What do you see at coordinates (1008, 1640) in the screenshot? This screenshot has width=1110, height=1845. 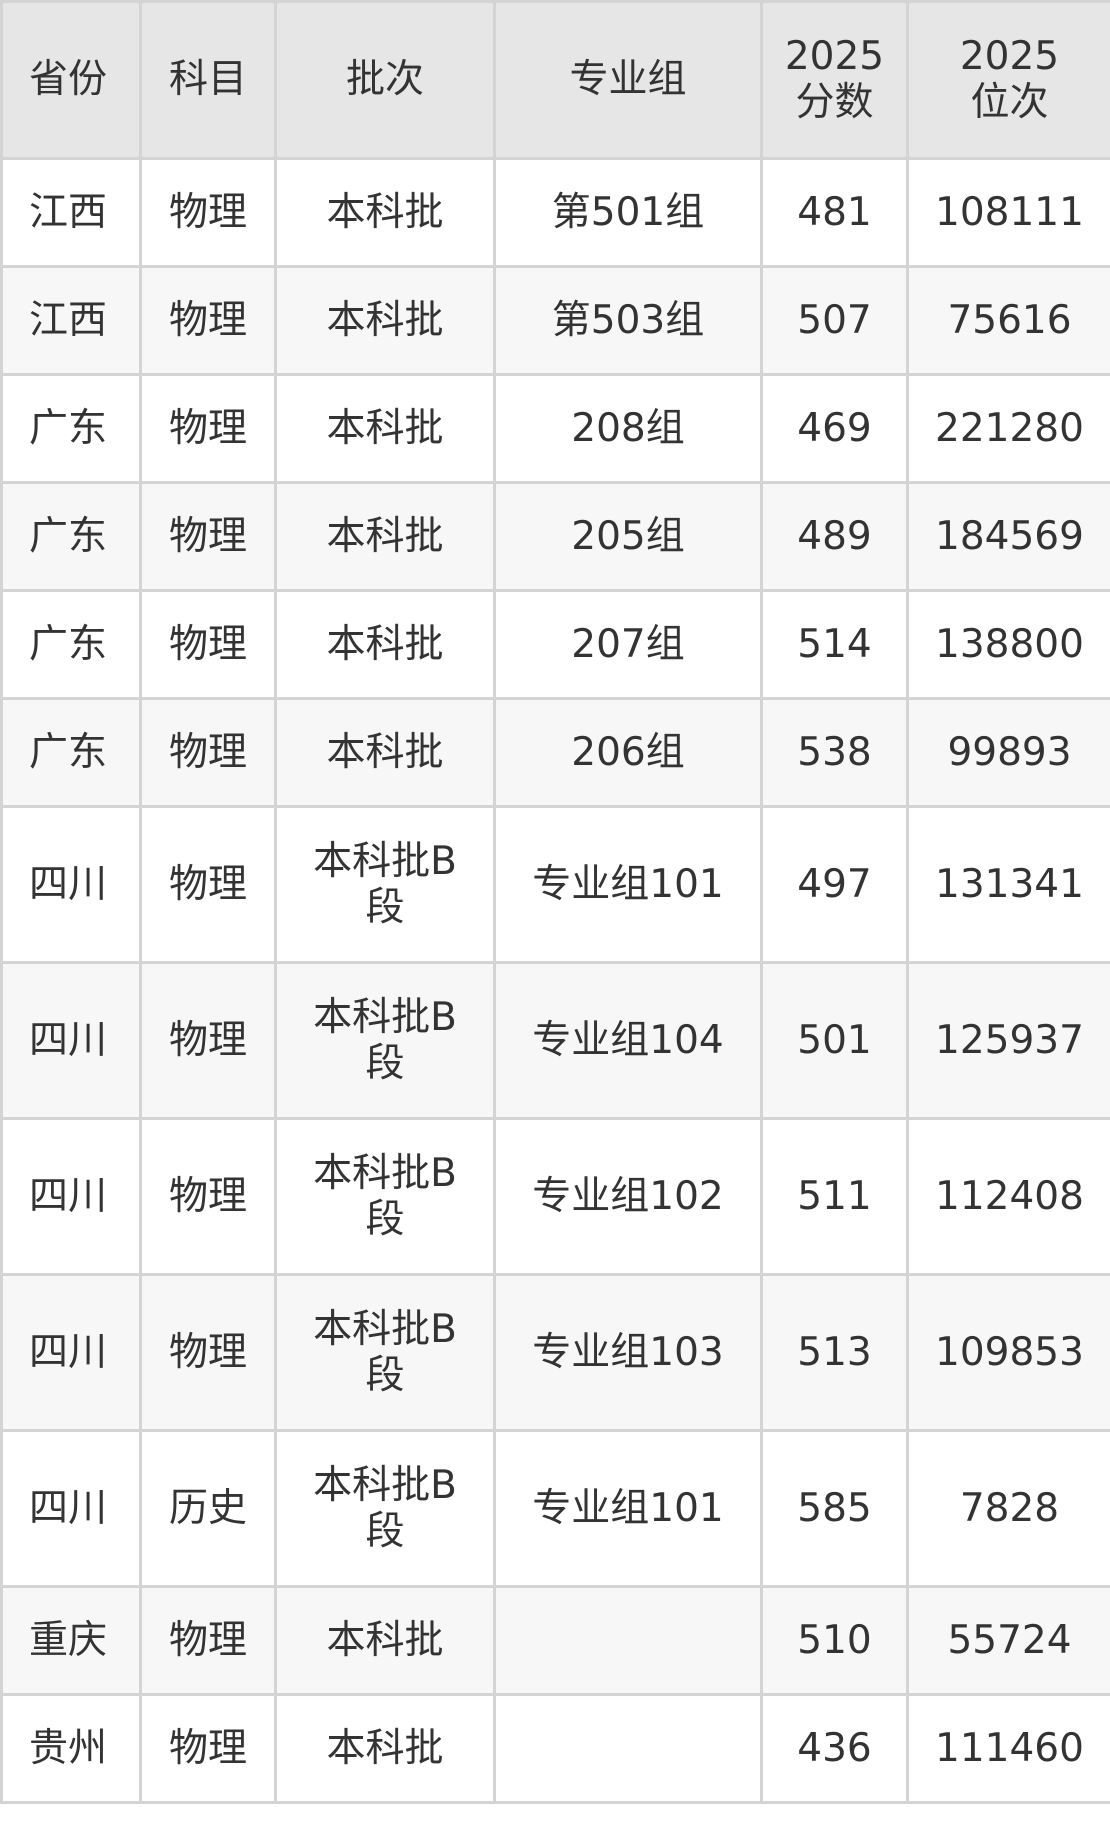 I see `cell-rank: 55724` at bounding box center [1008, 1640].